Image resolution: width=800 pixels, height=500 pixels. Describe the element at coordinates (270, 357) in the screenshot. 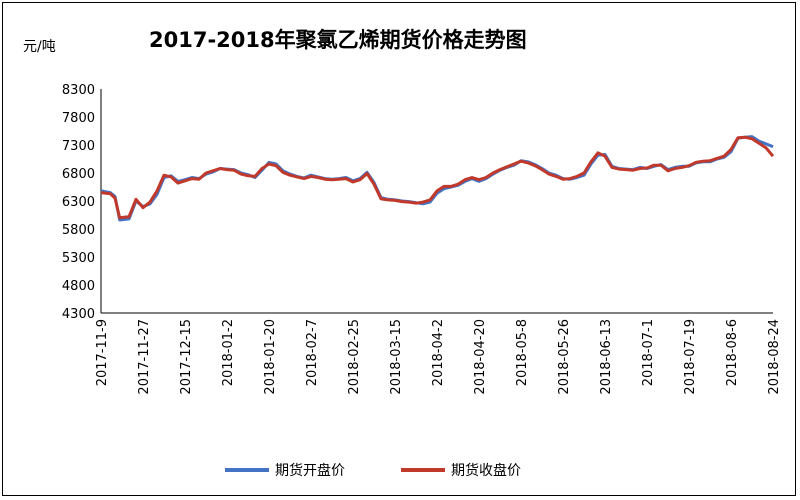

I see `x-tick-label: 2018-01-20` at that location.